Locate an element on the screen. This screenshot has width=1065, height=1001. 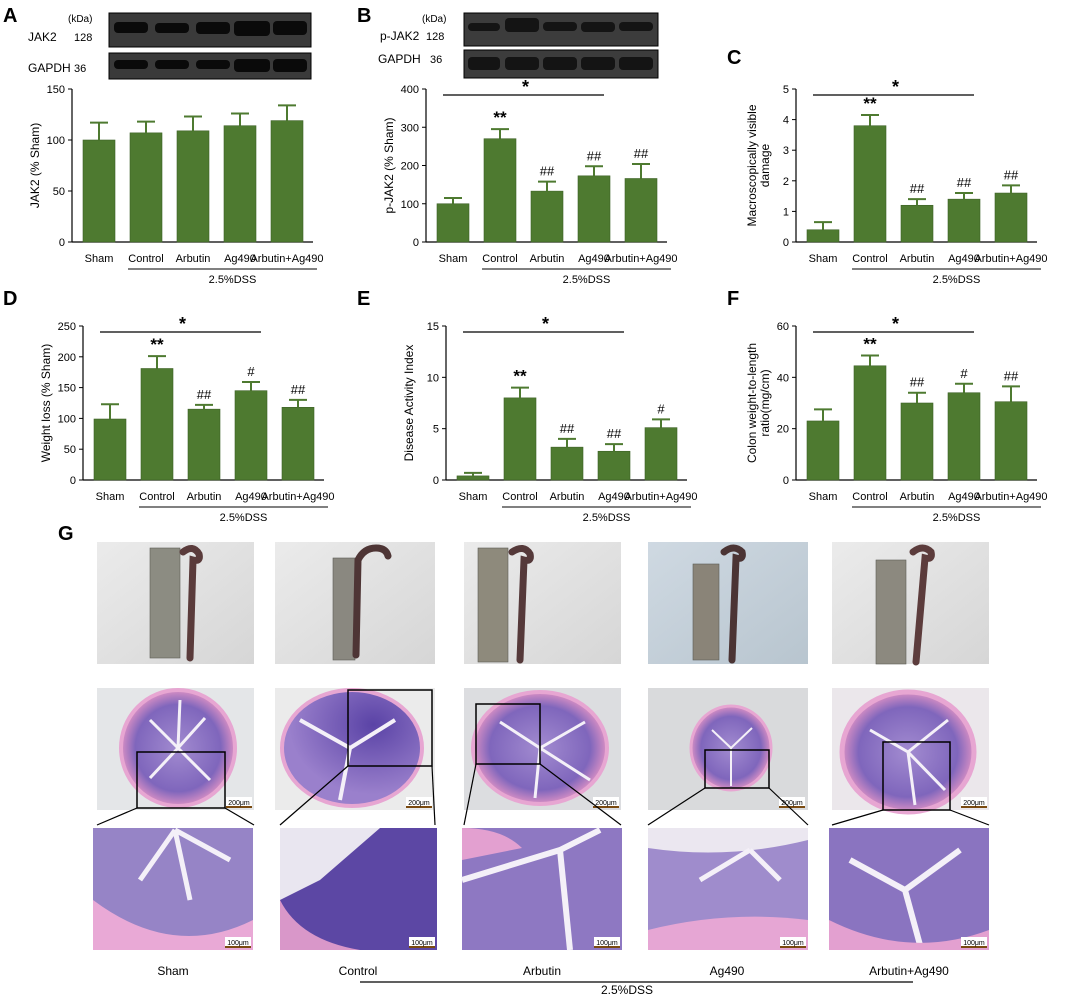
y-axis-label: Colon weight-to-length is located at coordinates (752, 403).